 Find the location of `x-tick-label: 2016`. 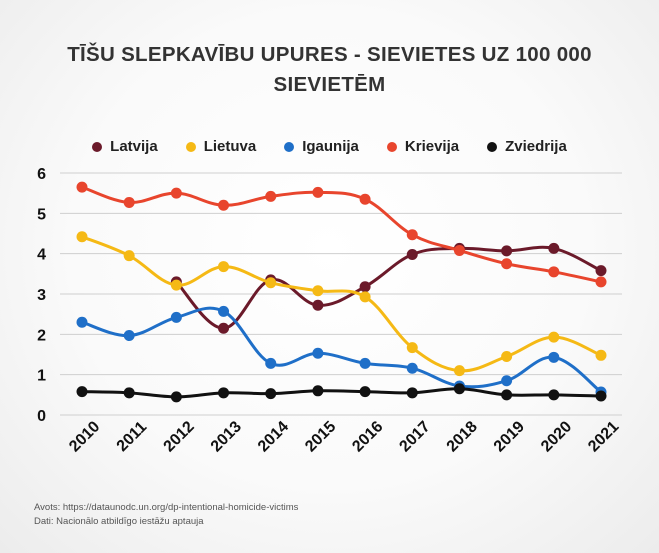

x-tick-label: 2016 is located at coordinates (367, 436).